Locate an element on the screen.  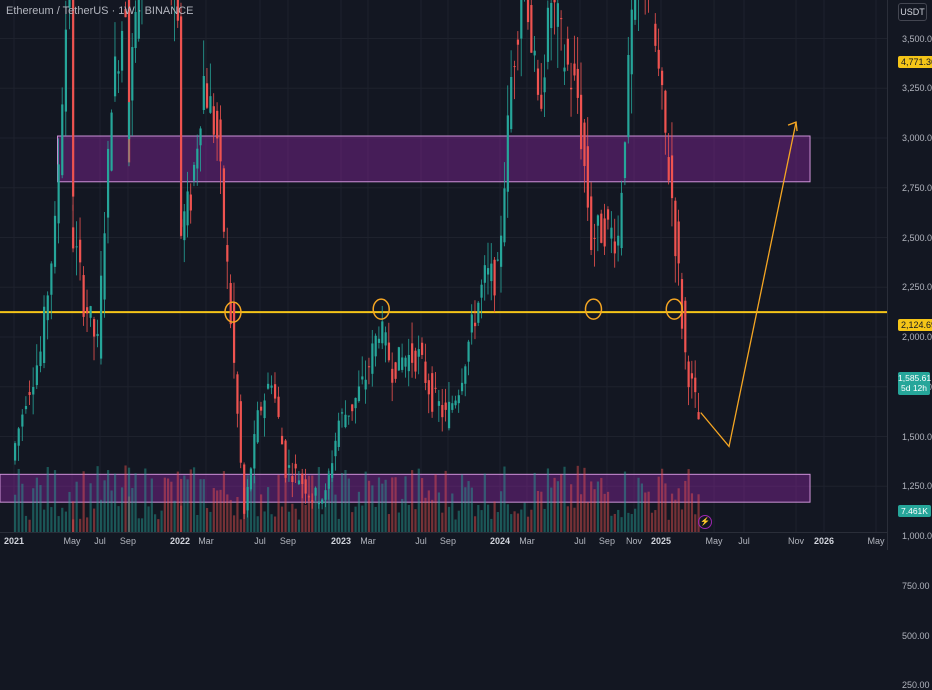
price-tick-label: 750.00 is located at coordinates (916, 585).